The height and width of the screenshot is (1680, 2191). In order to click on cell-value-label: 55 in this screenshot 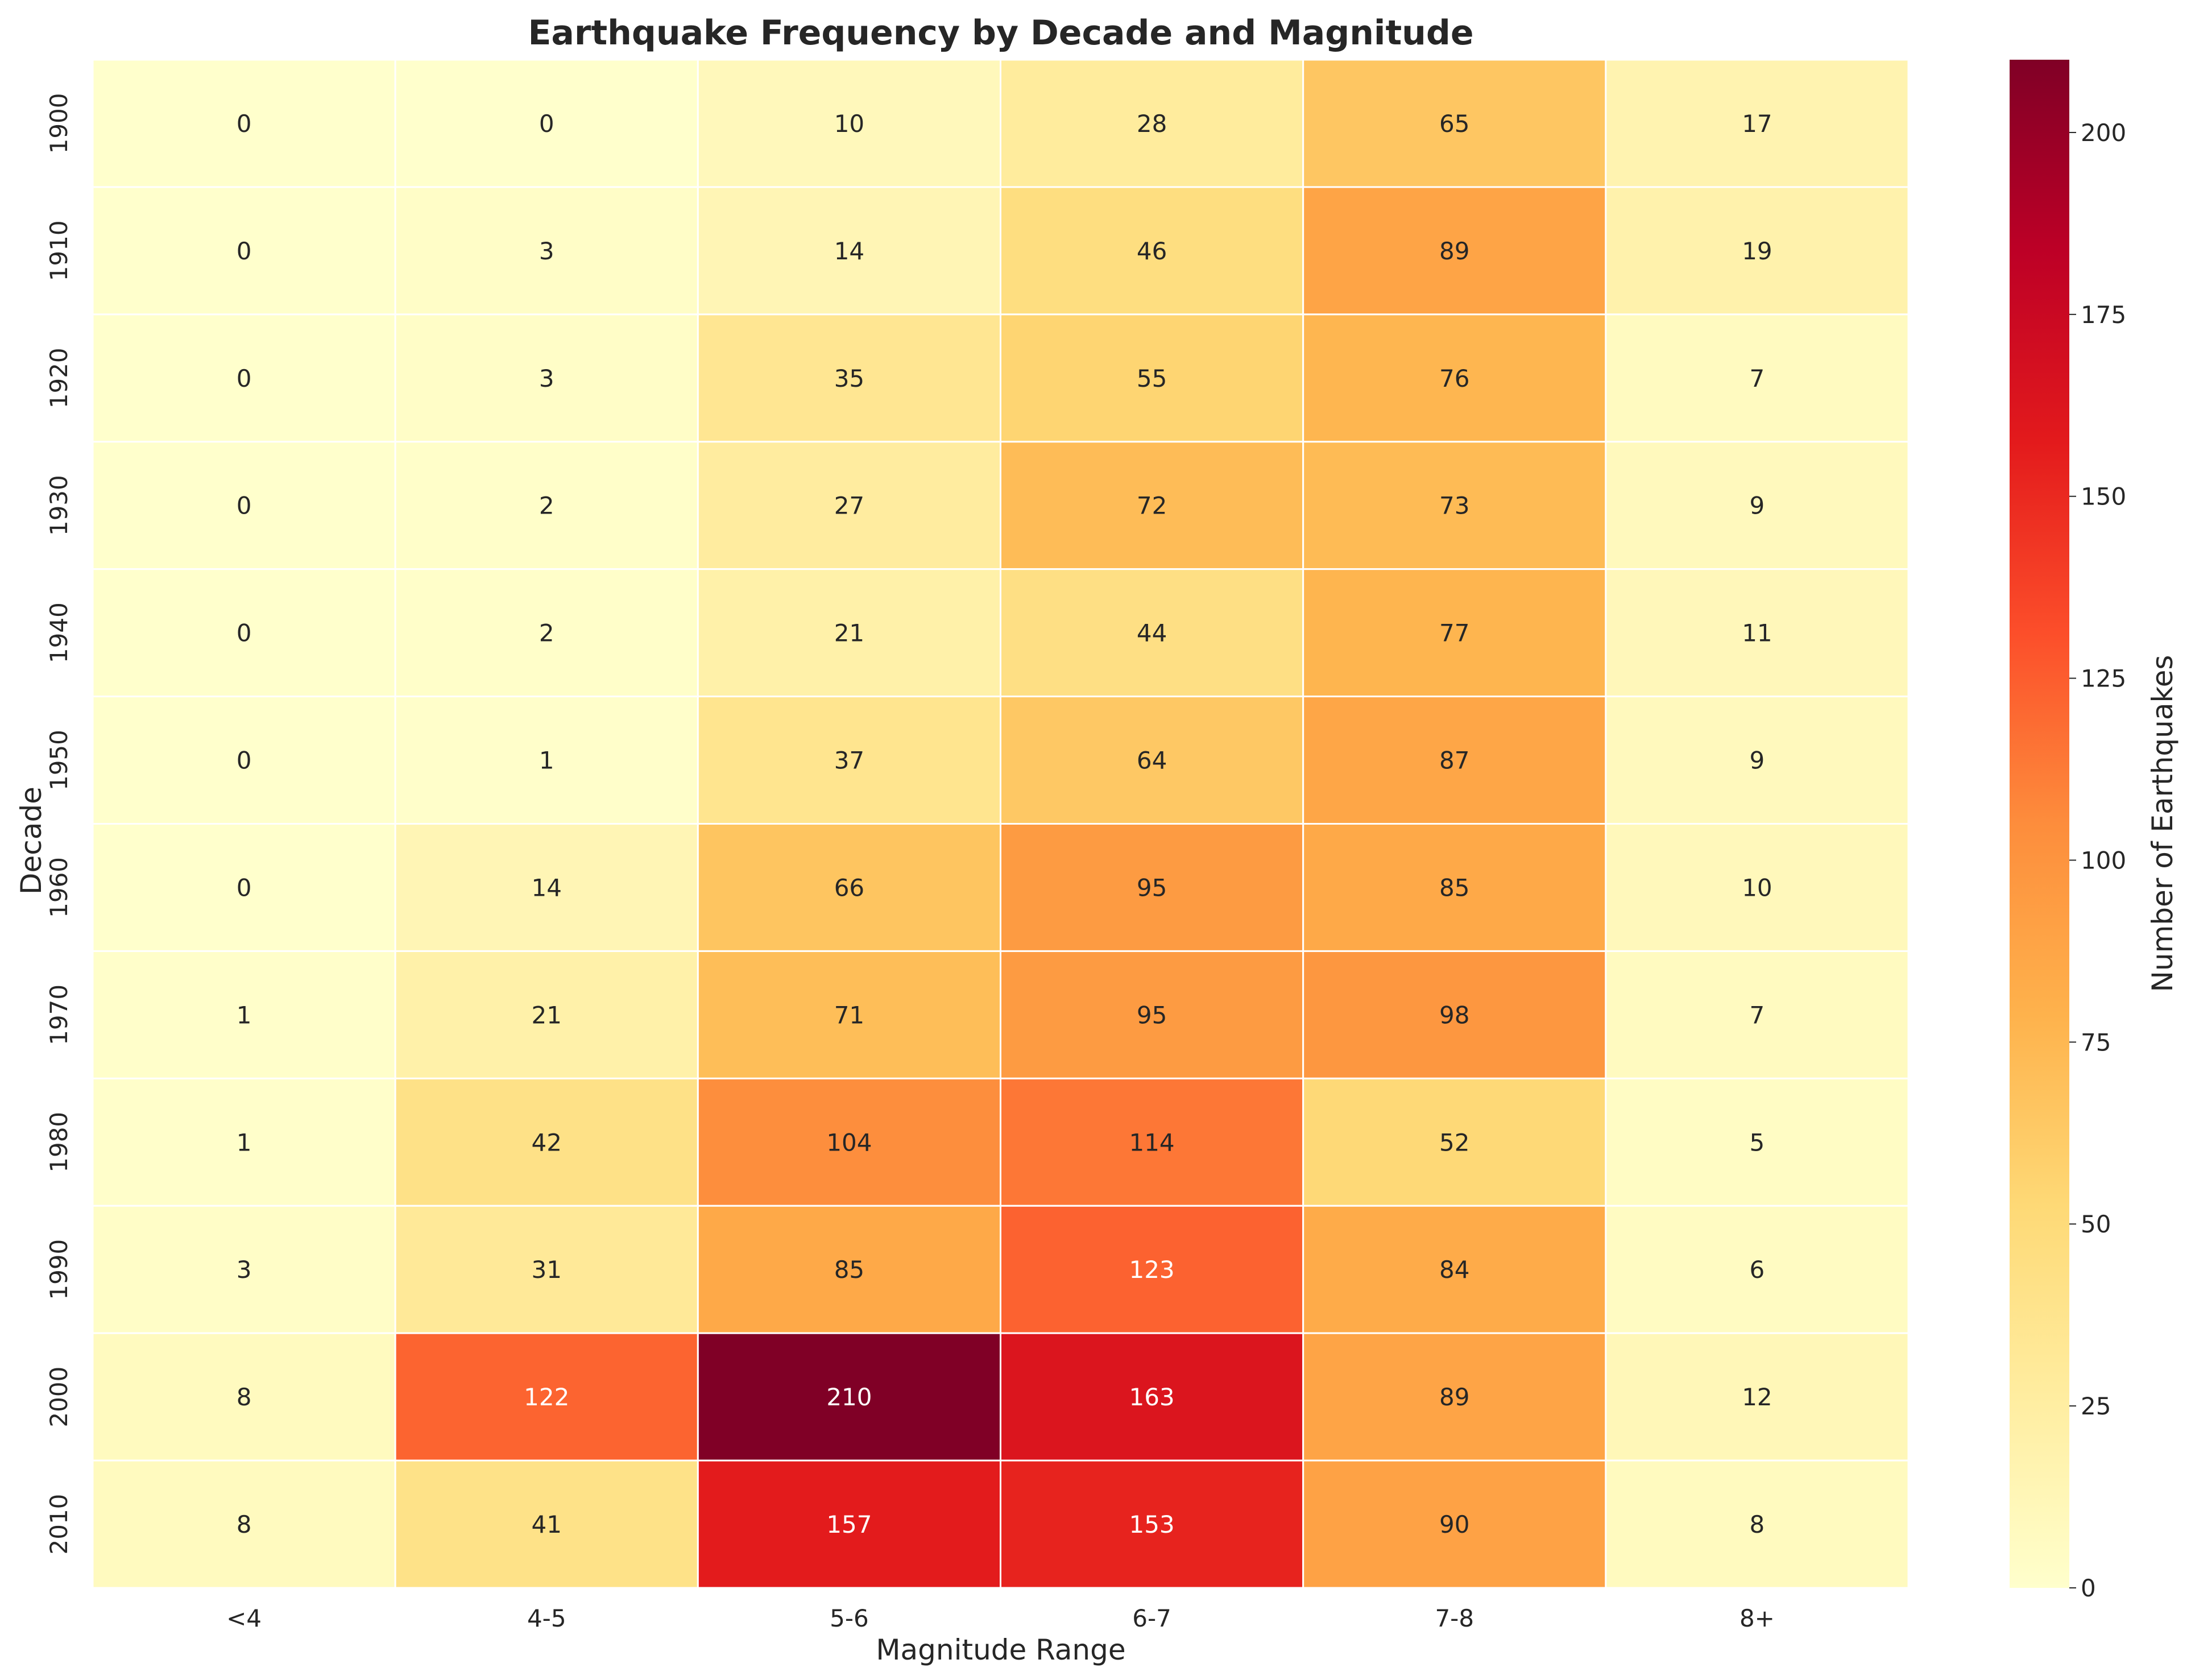, I will do `click(1152, 378)`.